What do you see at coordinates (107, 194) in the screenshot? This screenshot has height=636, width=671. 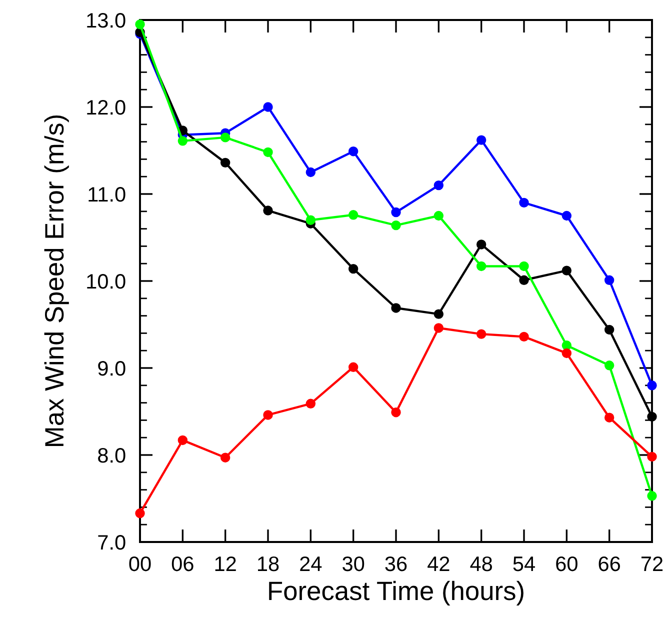 I see `y-tick-label: 11.0` at bounding box center [107, 194].